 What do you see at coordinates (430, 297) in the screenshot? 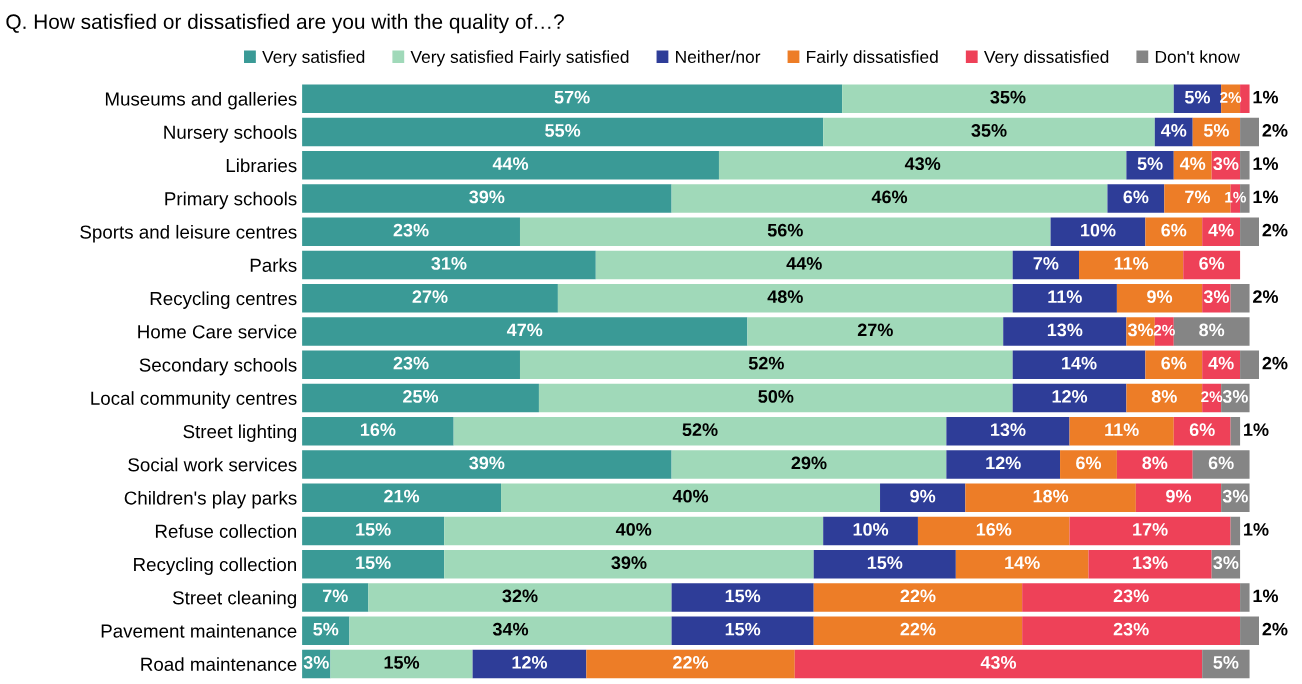
I see `data-label: 27%` at bounding box center [430, 297].